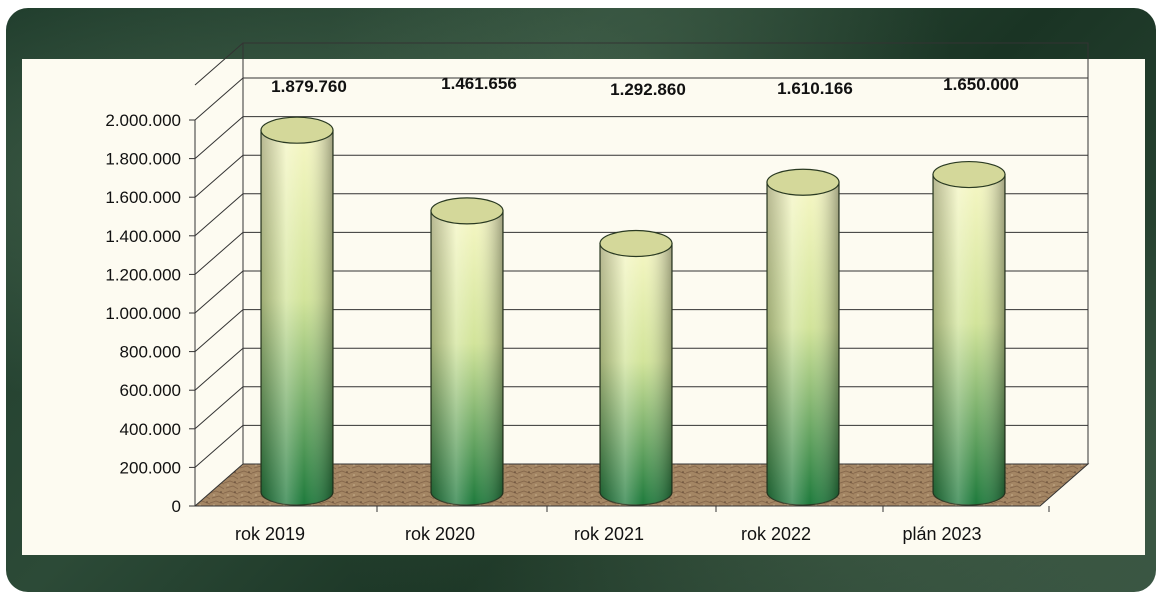 This screenshot has height=596, width=1163. Describe the element at coordinates (270, 534) in the screenshot. I see `x-tick-label: rok 2019` at that location.